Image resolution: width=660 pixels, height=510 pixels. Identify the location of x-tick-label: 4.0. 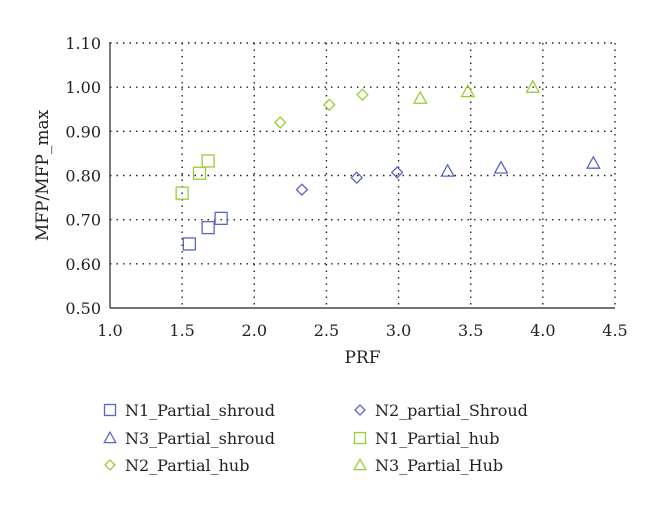
(542, 330).